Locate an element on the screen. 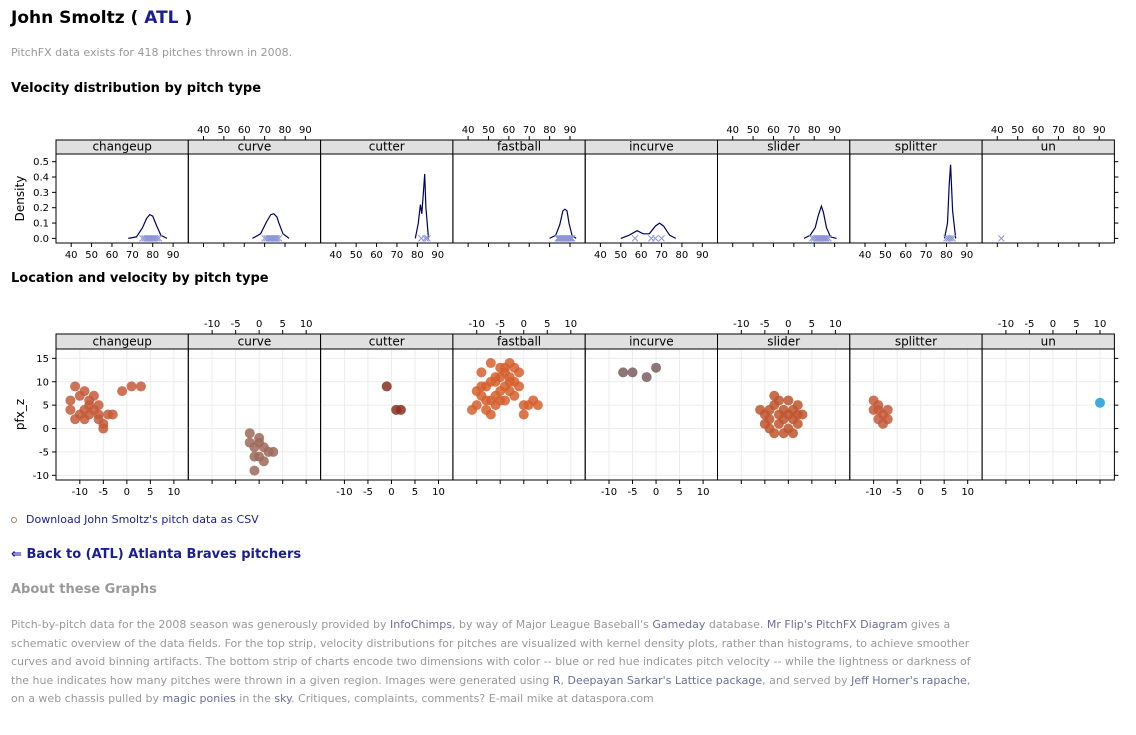  magic-ponies-link: magic ponies is located at coordinates (199, 699).